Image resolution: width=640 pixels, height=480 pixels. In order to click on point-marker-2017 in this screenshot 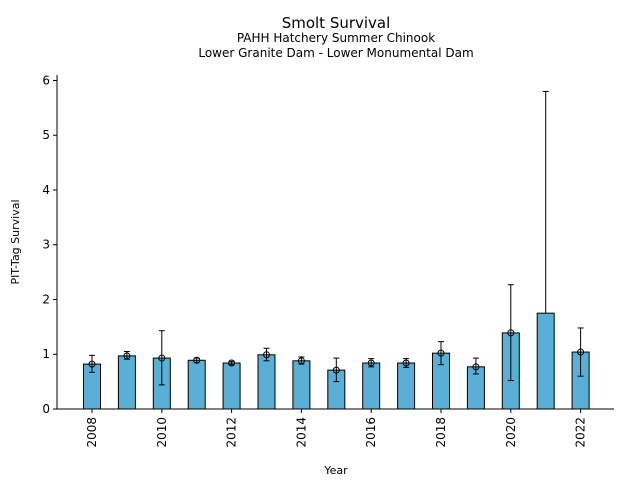, I will do `click(406, 363)`.